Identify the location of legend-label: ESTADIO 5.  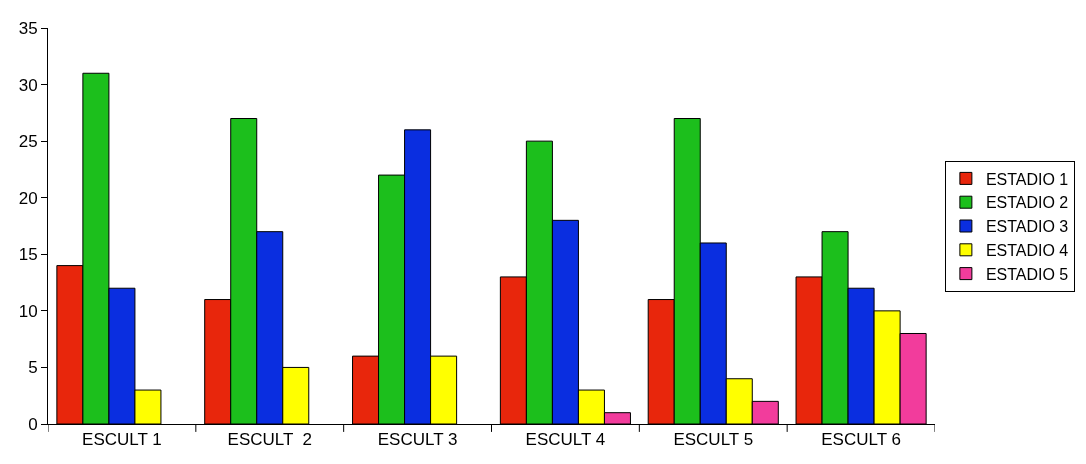
(1027, 274).